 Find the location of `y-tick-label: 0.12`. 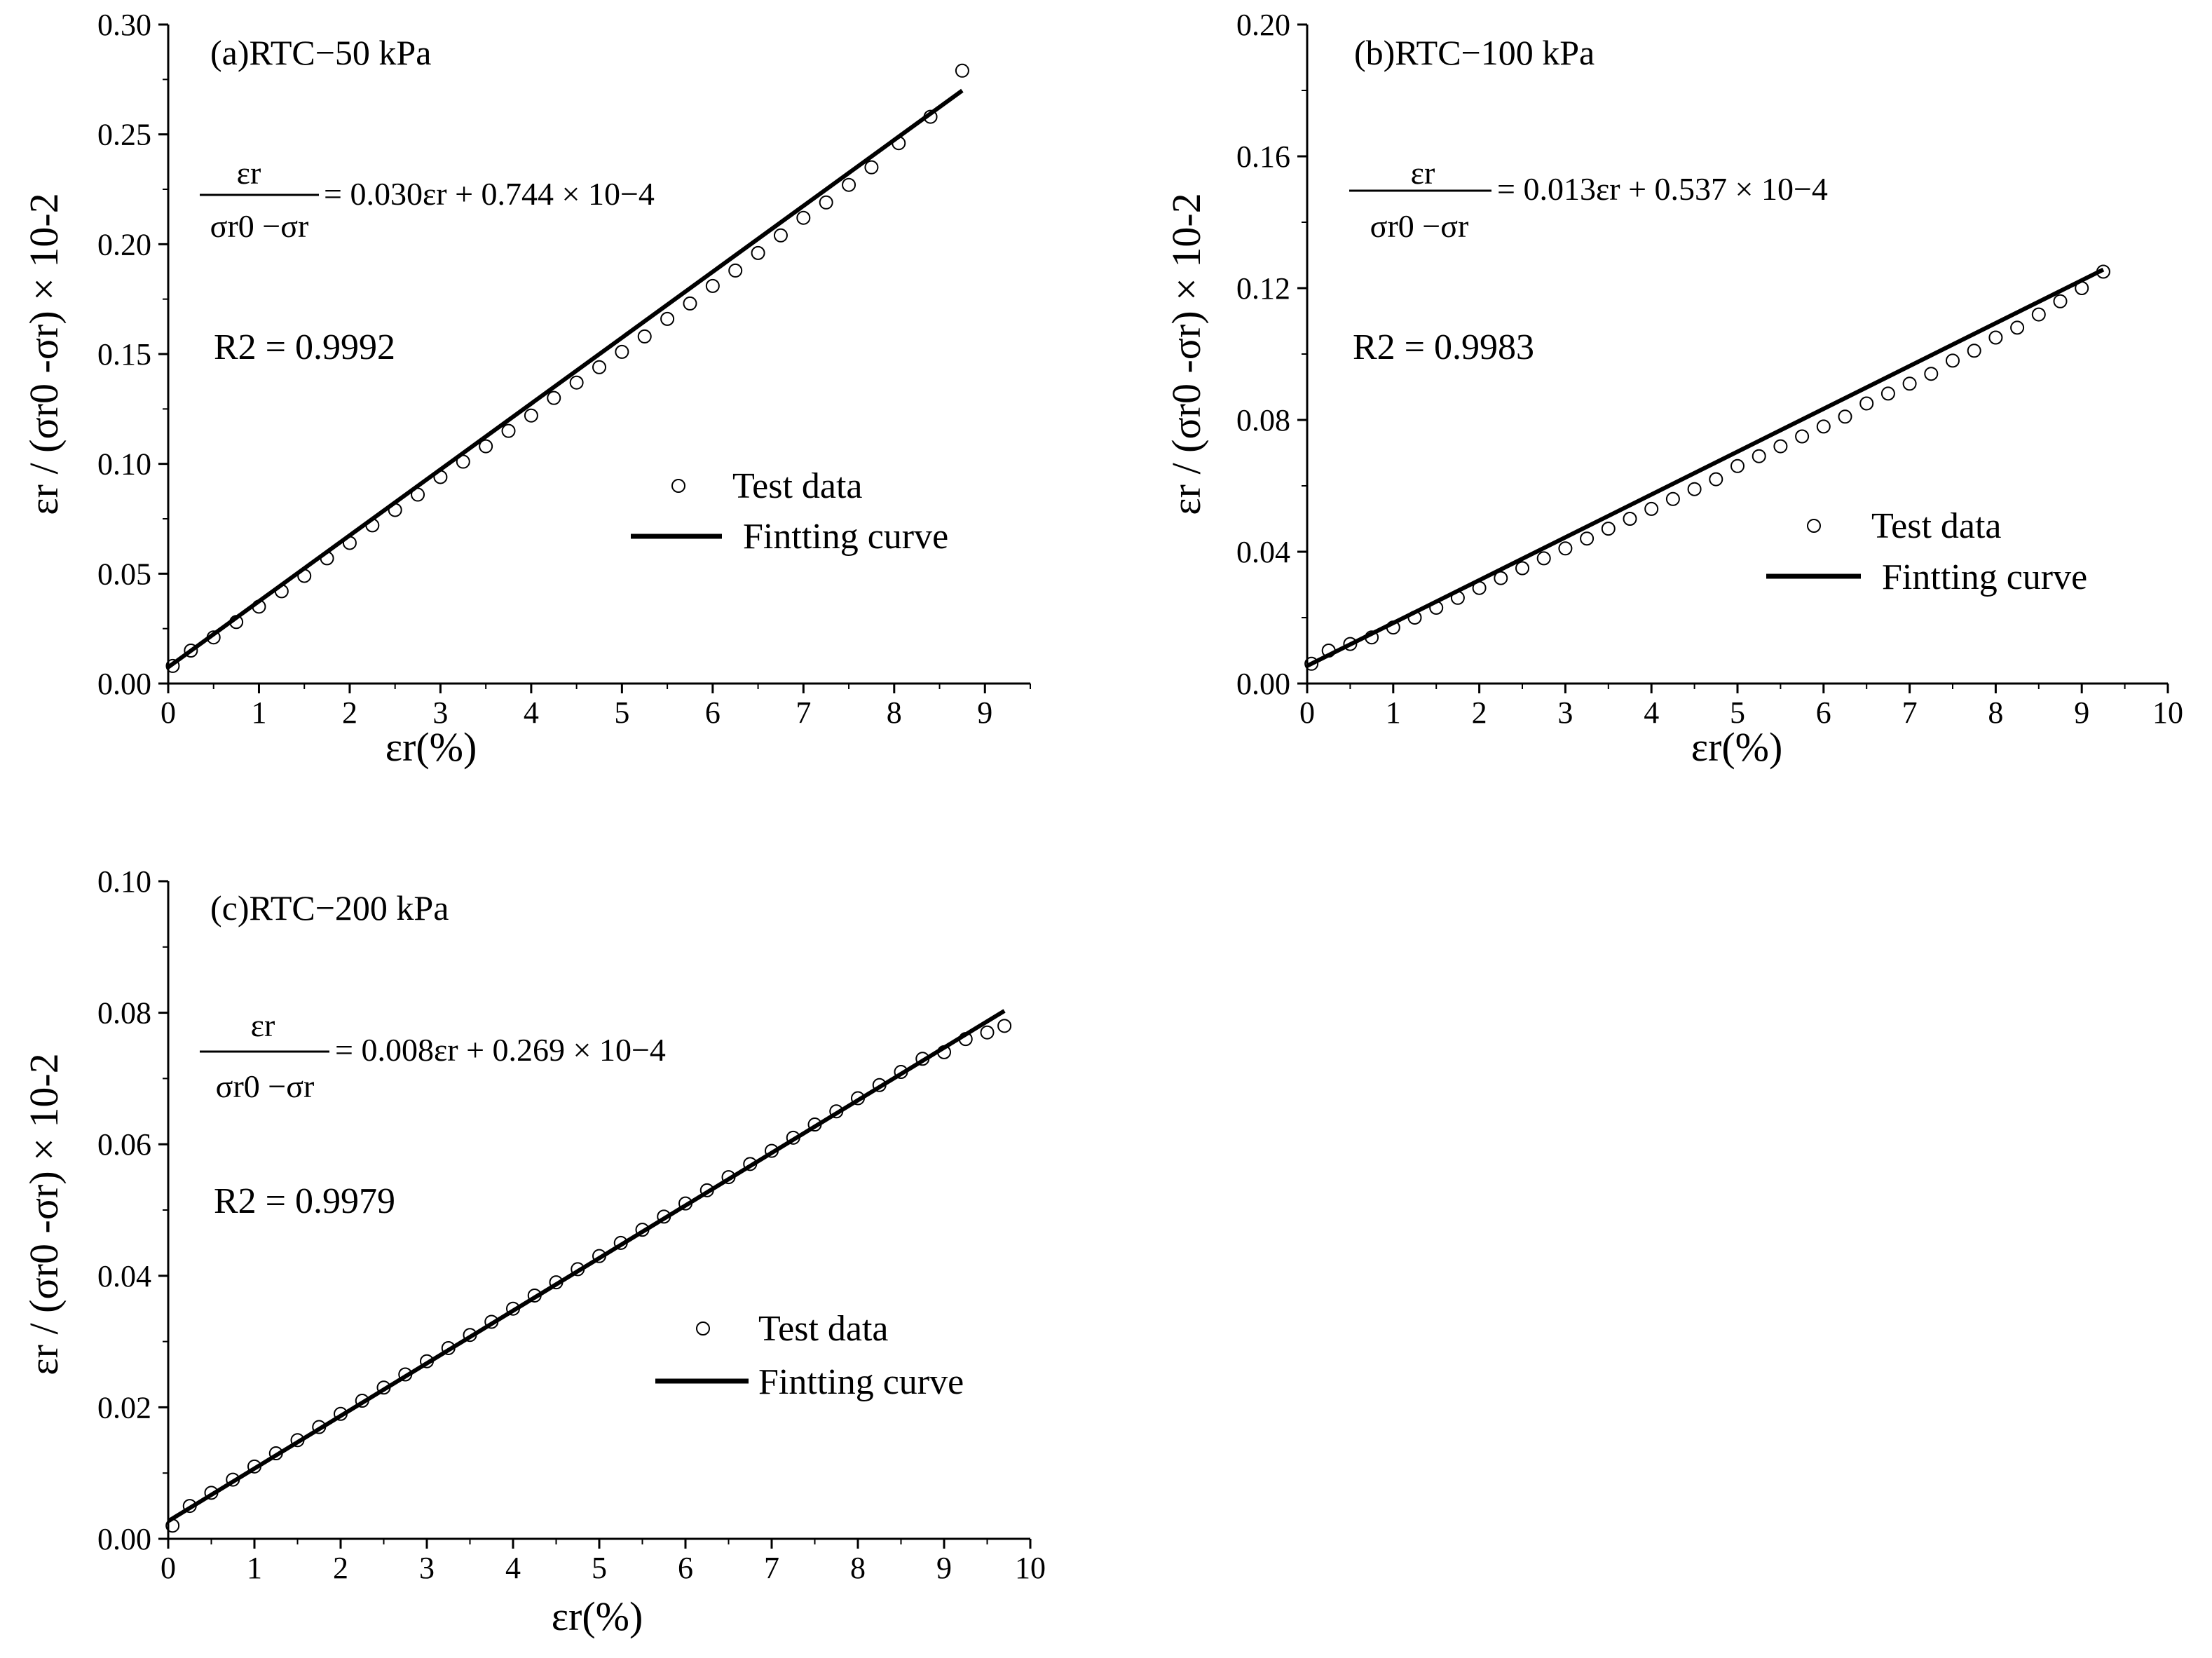

y-tick-label: 0.12 is located at coordinates (1263, 288).